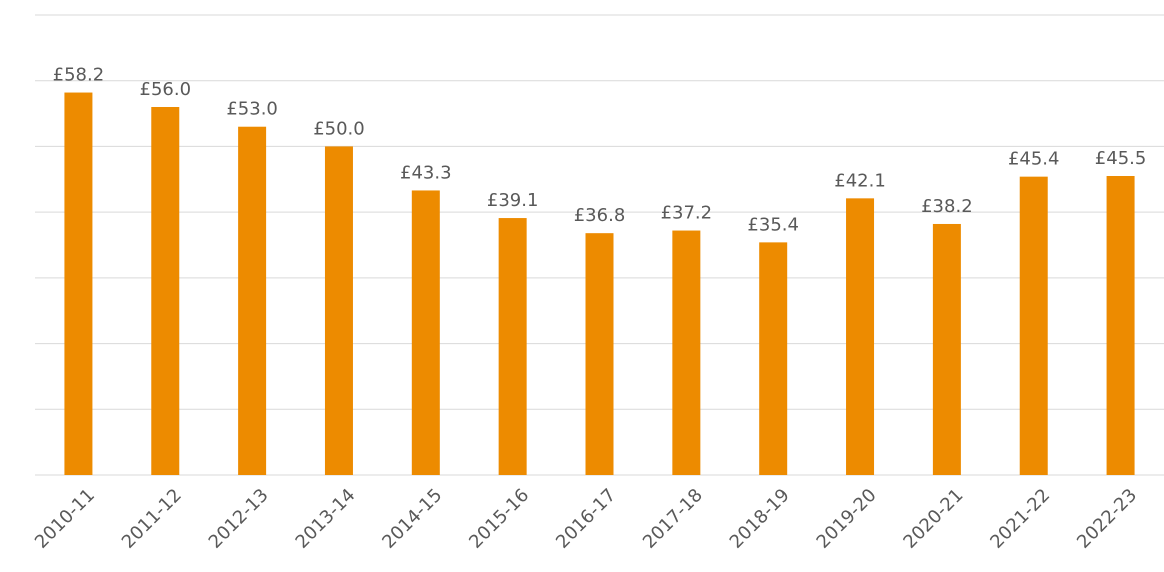 The height and width of the screenshot is (572, 1164). I want to click on x-tick-label: 2011-12, so click(152, 519).